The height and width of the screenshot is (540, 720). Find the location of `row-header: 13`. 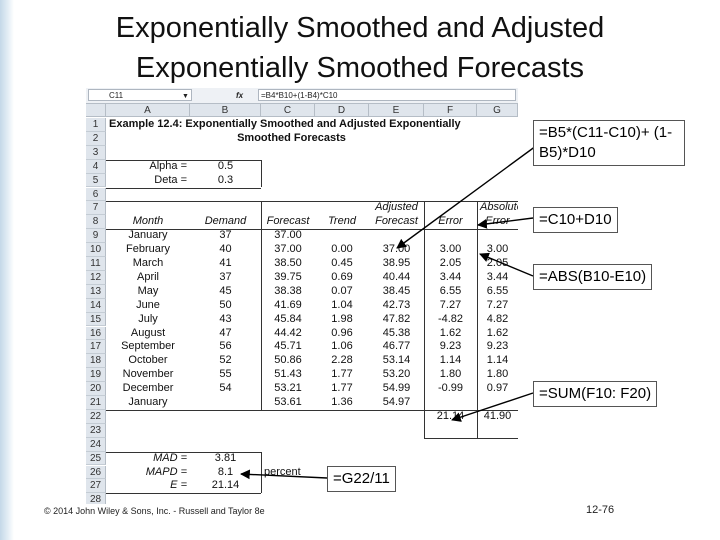

row-header: 13 is located at coordinates (96, 291).